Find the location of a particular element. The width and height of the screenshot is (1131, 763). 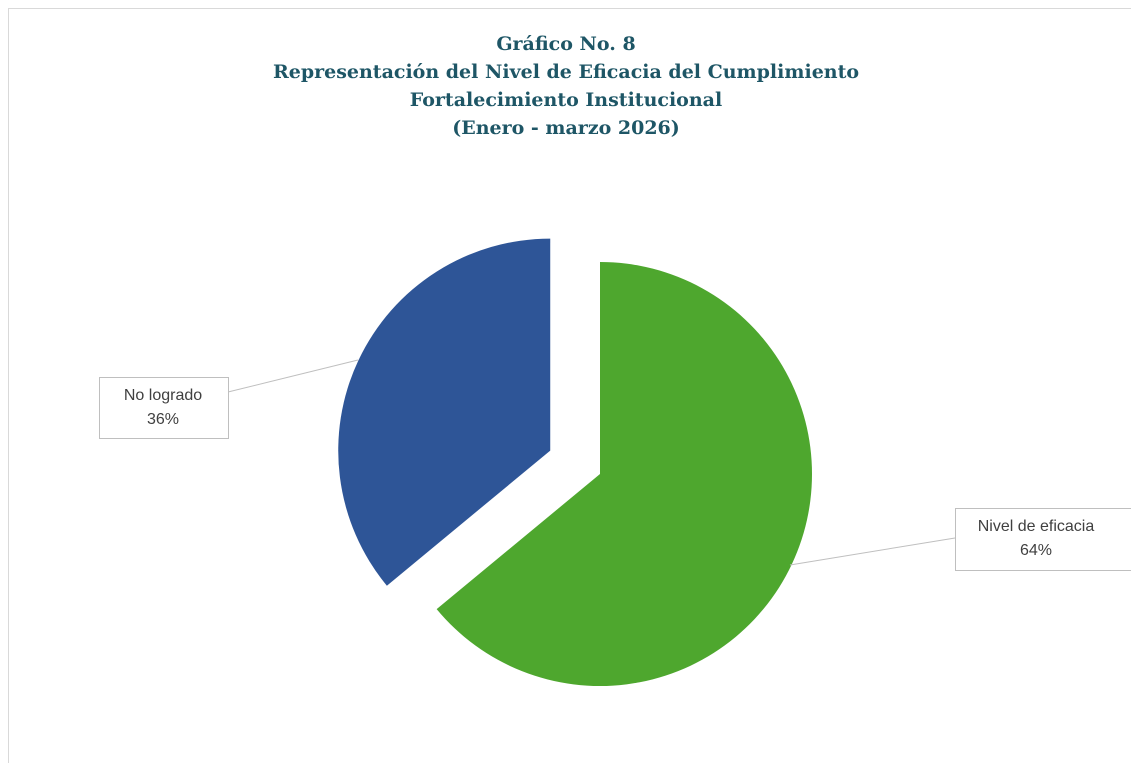

chart-title: (Enero - marzo 2026) is located at coordinates (566, 128).